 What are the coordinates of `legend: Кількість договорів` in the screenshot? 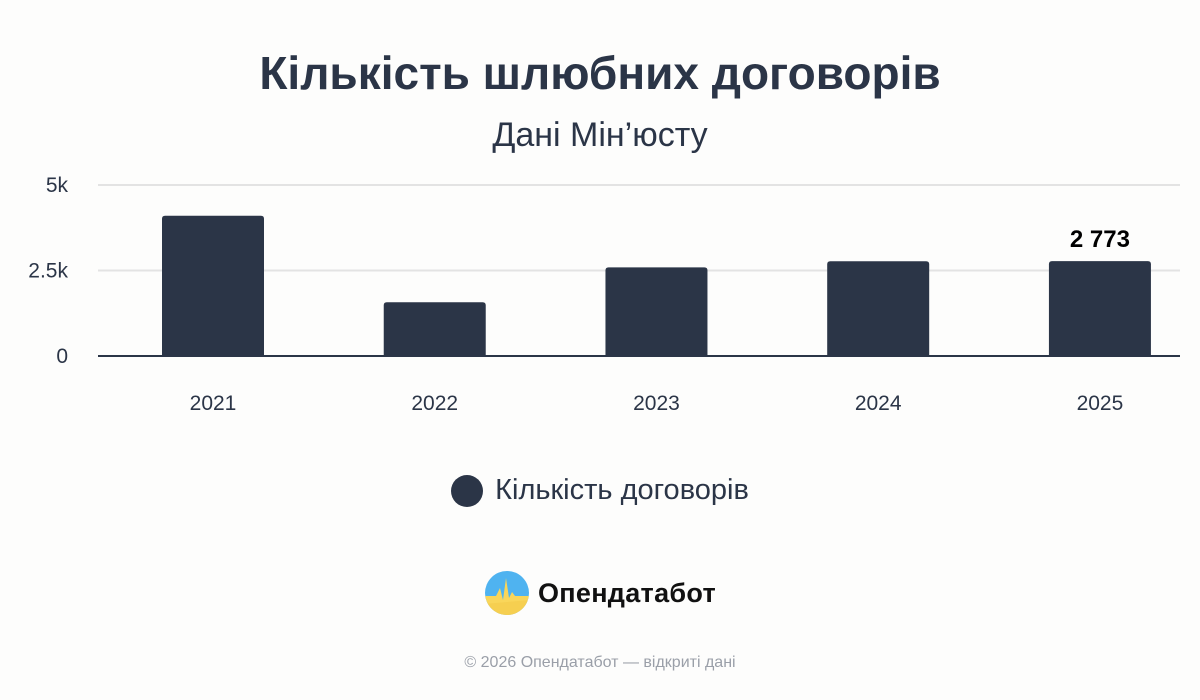 It's located at (600, 490).